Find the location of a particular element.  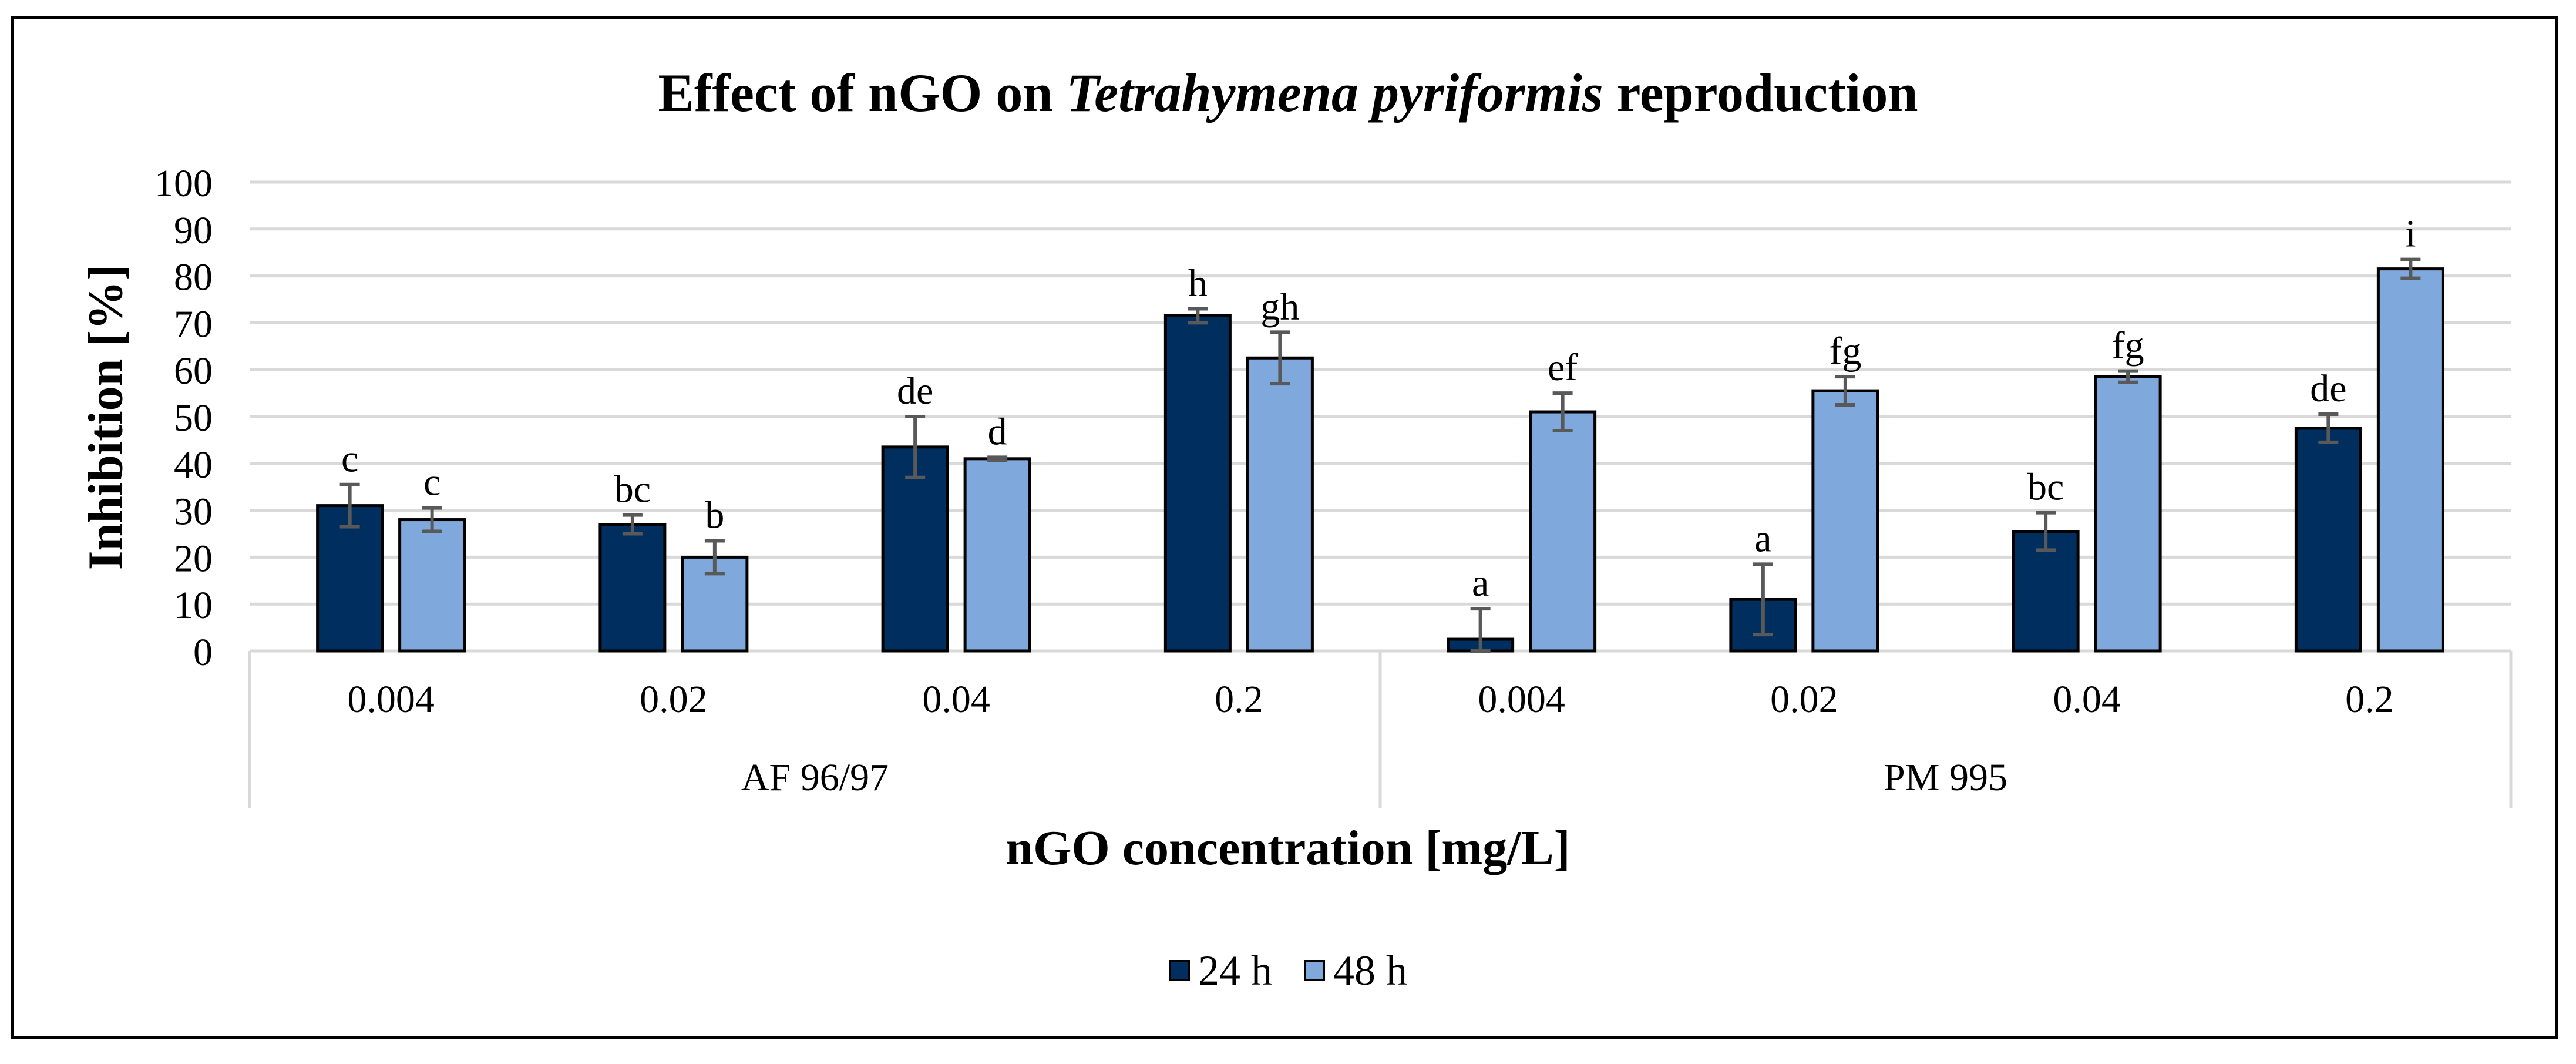

significance-label: h is located at coordinates (1198, 283).